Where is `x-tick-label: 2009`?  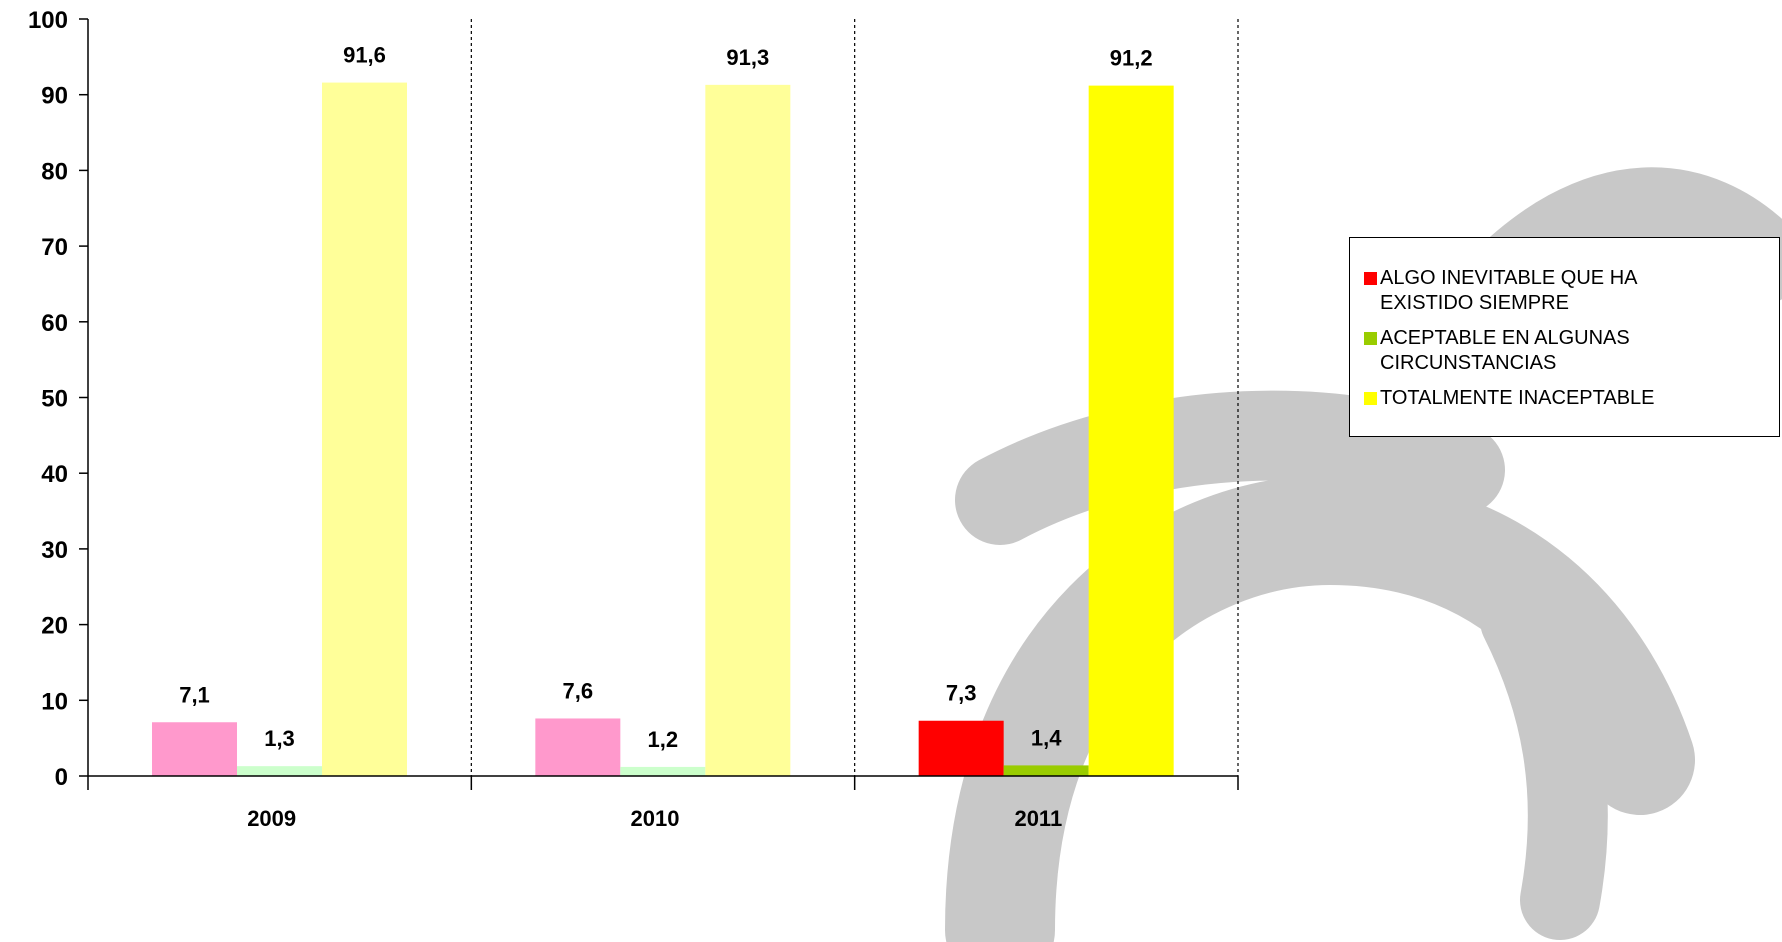
x-tick-label: 2009 is located at coordinates (271, 818).